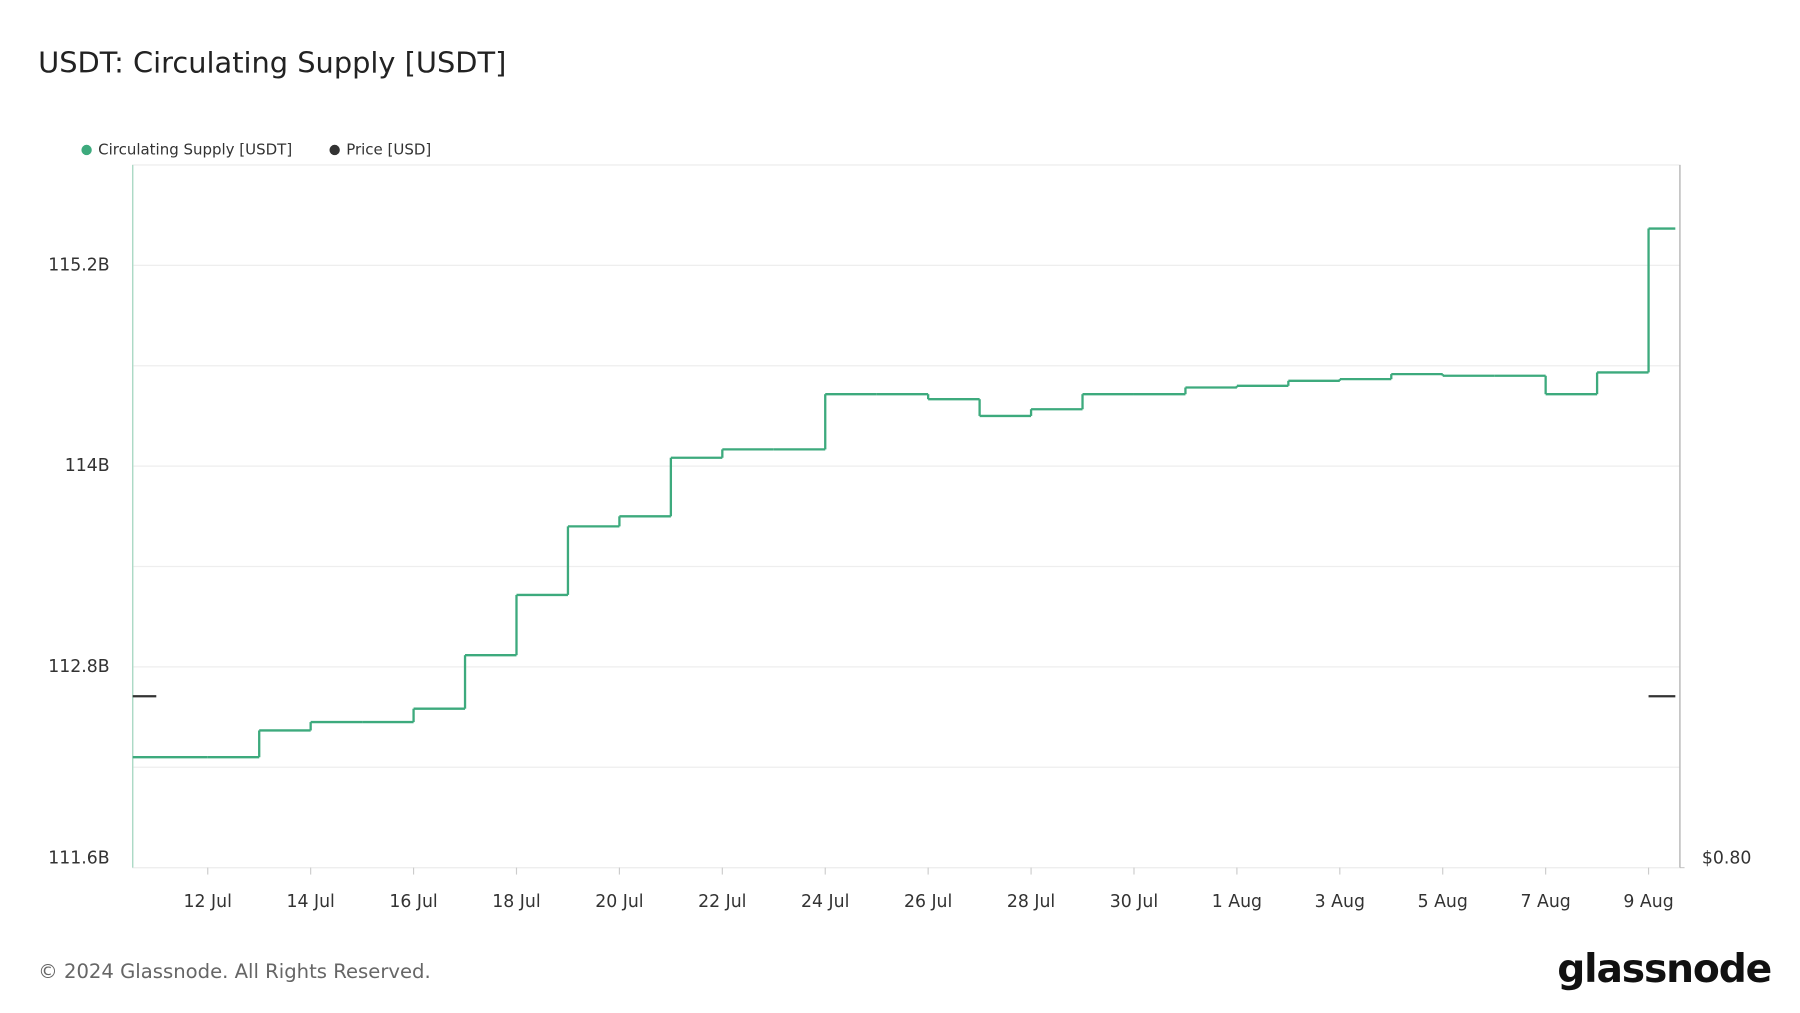 The image size is (1800, 1013). I want to click on y-tick-label: 115.2B, so click(78, 265).